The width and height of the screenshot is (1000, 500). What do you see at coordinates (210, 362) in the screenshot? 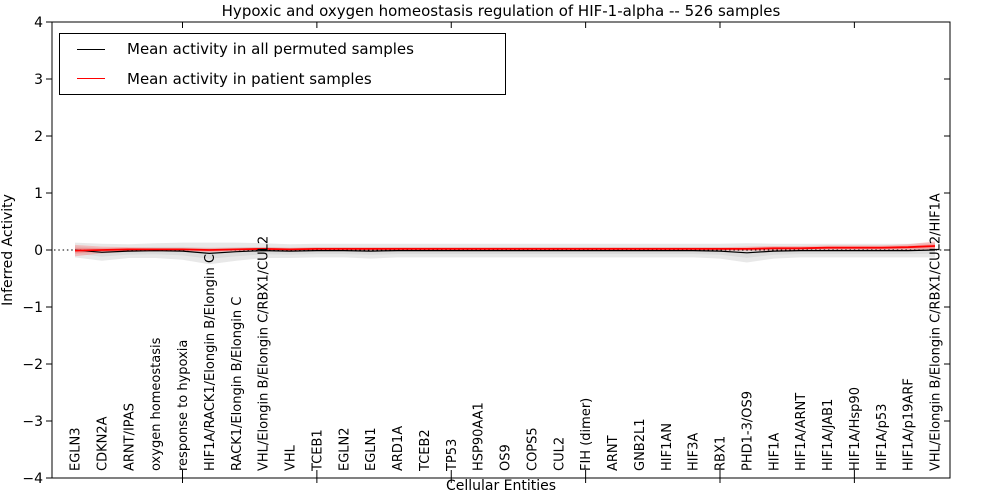
I see `x-tick-label: HIF1A/RACK1/Elongin B/Elongin C` at bounding box center [210, 362].